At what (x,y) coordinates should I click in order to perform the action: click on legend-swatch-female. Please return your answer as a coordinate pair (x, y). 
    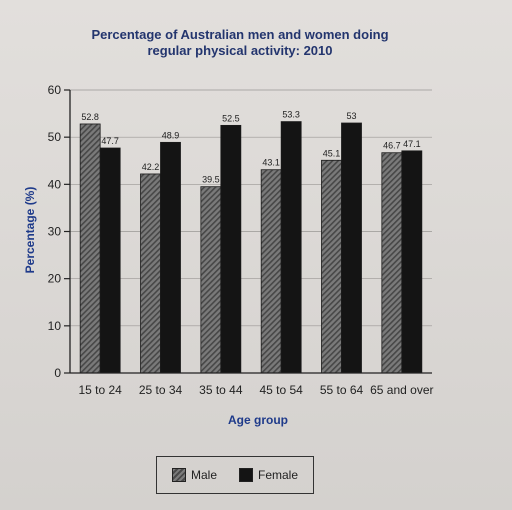
    Looking at the image, I should click on (246, 475).